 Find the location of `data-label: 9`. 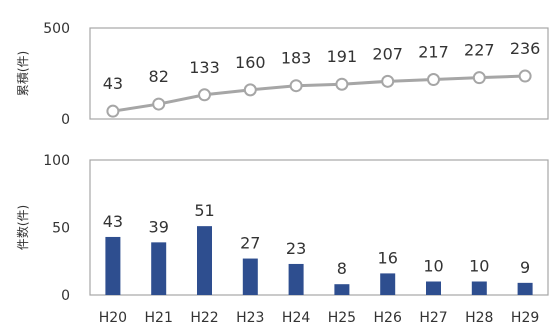

data-label: 9 is located at coordinates (525, 267).